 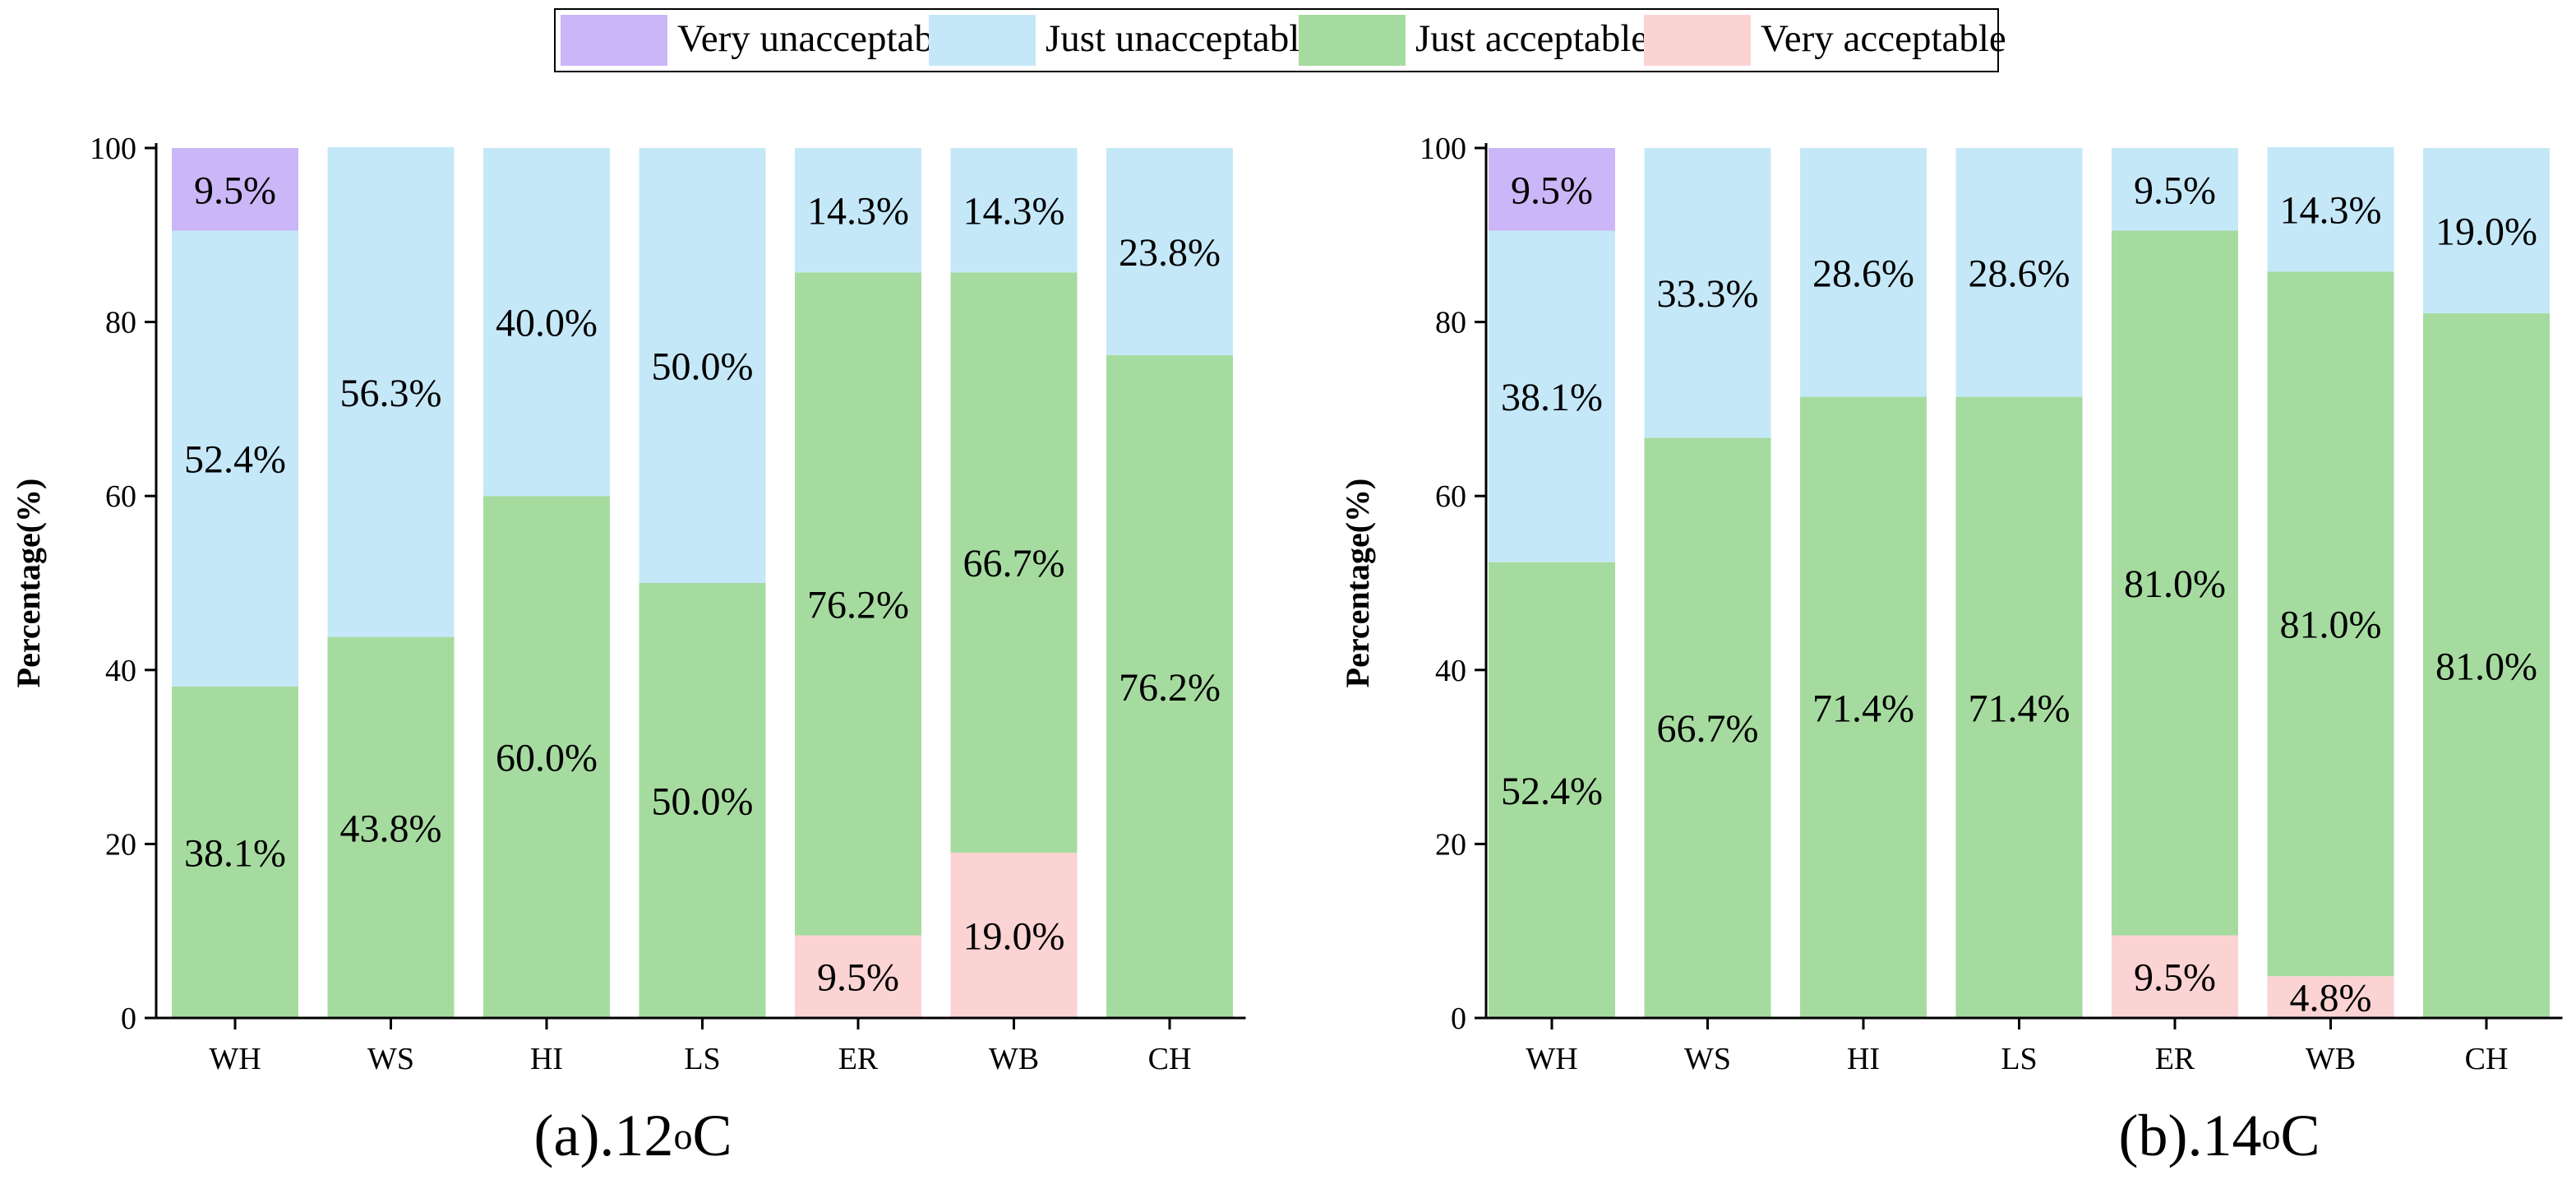 I want to click on legend-label-very-unacceptable: Very unacceptable, so click(x=820, y=38).